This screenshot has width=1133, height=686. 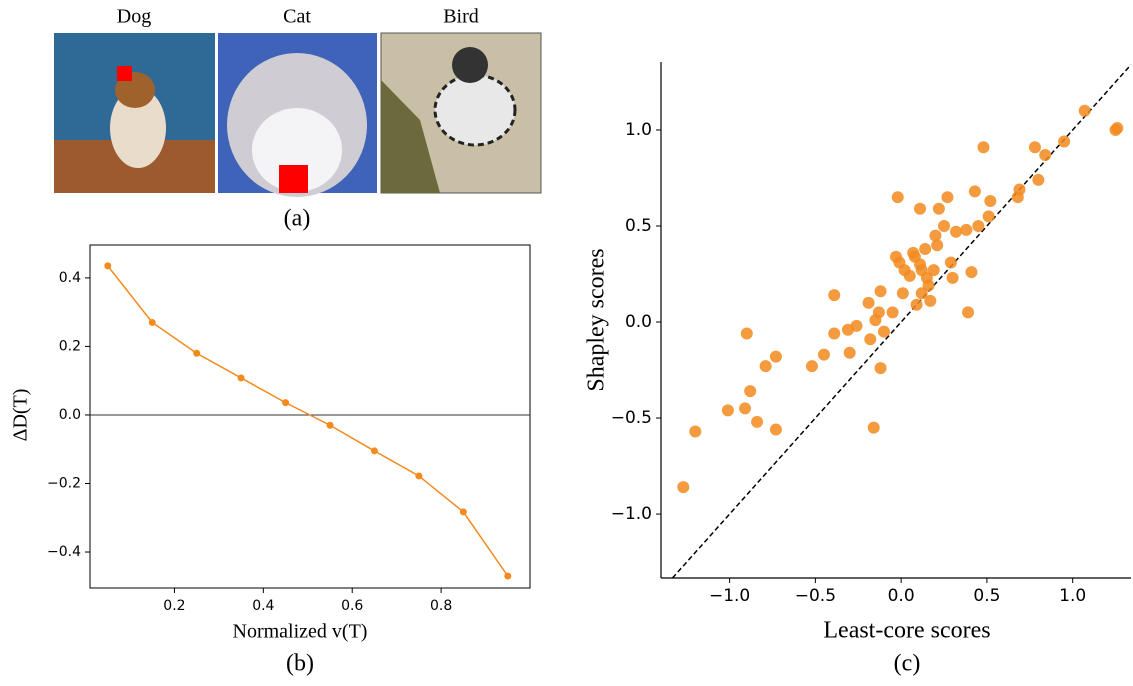 What do you see at coordinates (631, 514) in the screenshot?
I see `y-tick-label: −1.0` at bounding box center [631, 514].